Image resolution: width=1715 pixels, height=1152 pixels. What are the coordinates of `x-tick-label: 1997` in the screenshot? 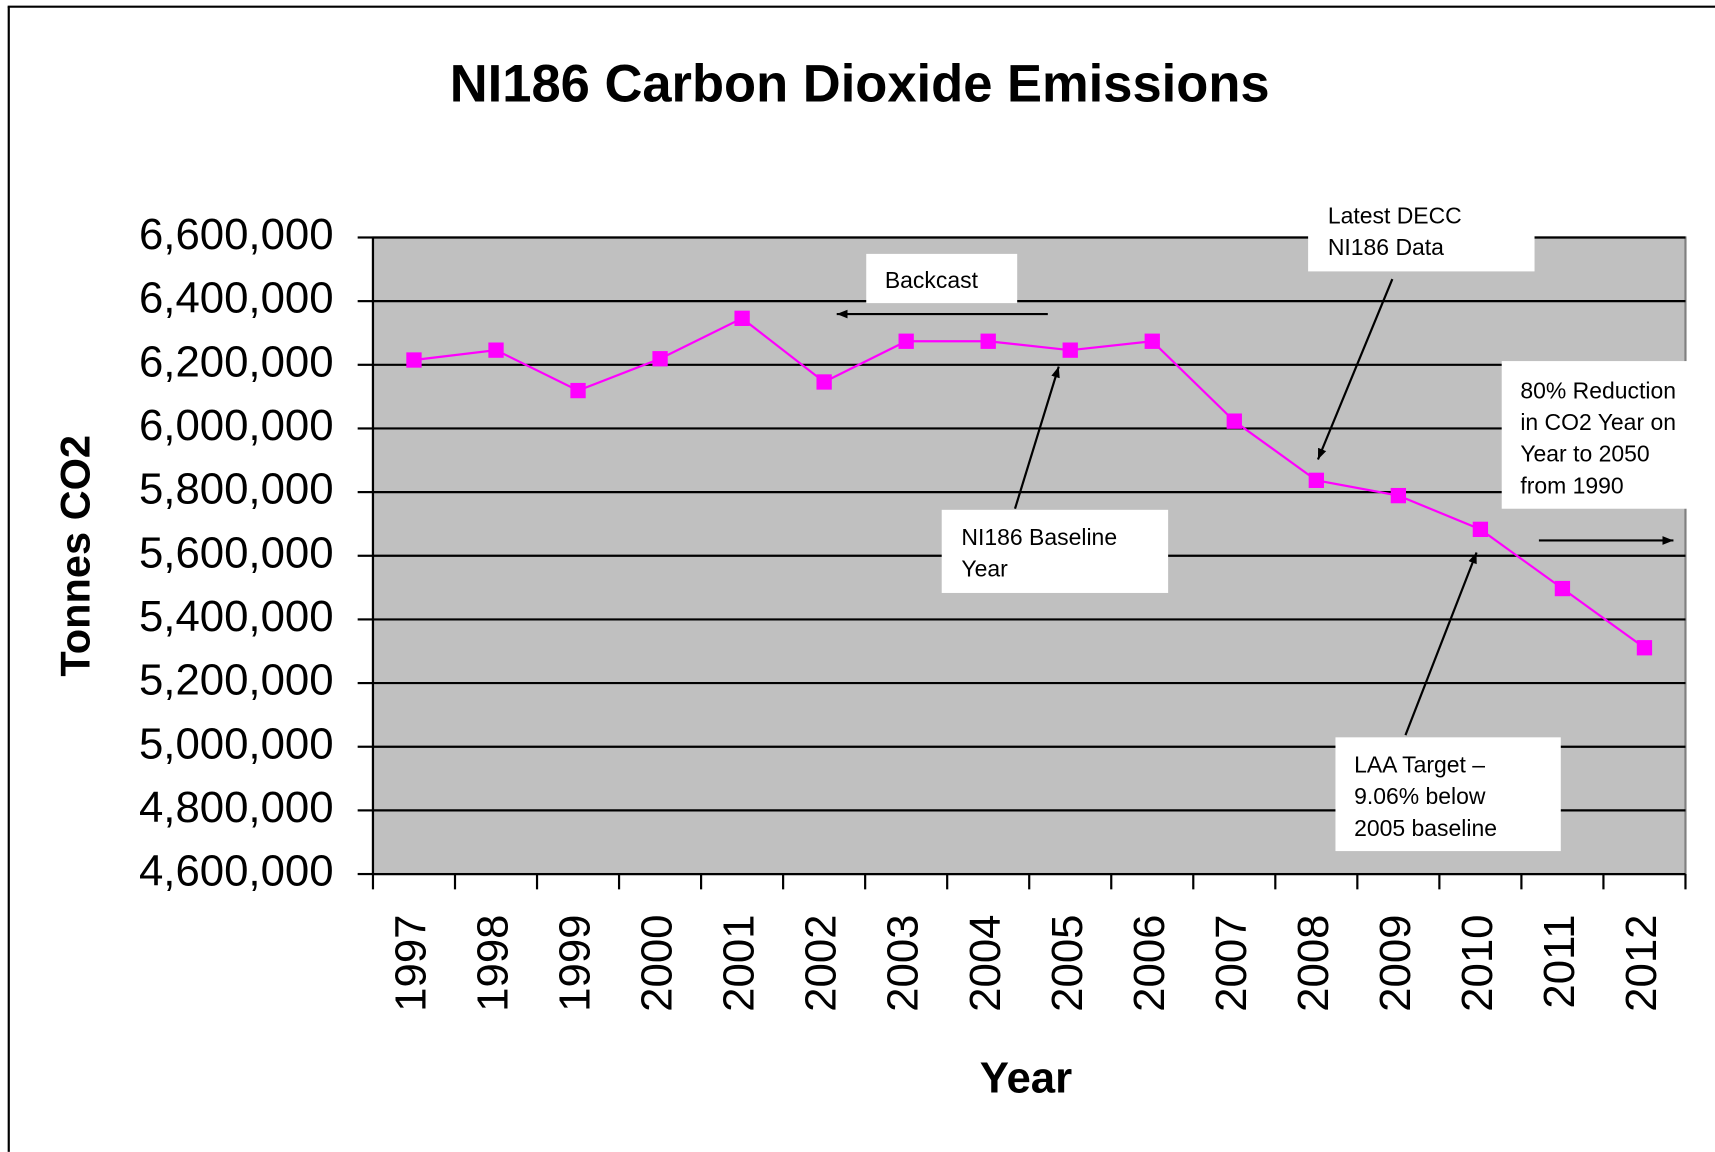 It's located at (411, 963).